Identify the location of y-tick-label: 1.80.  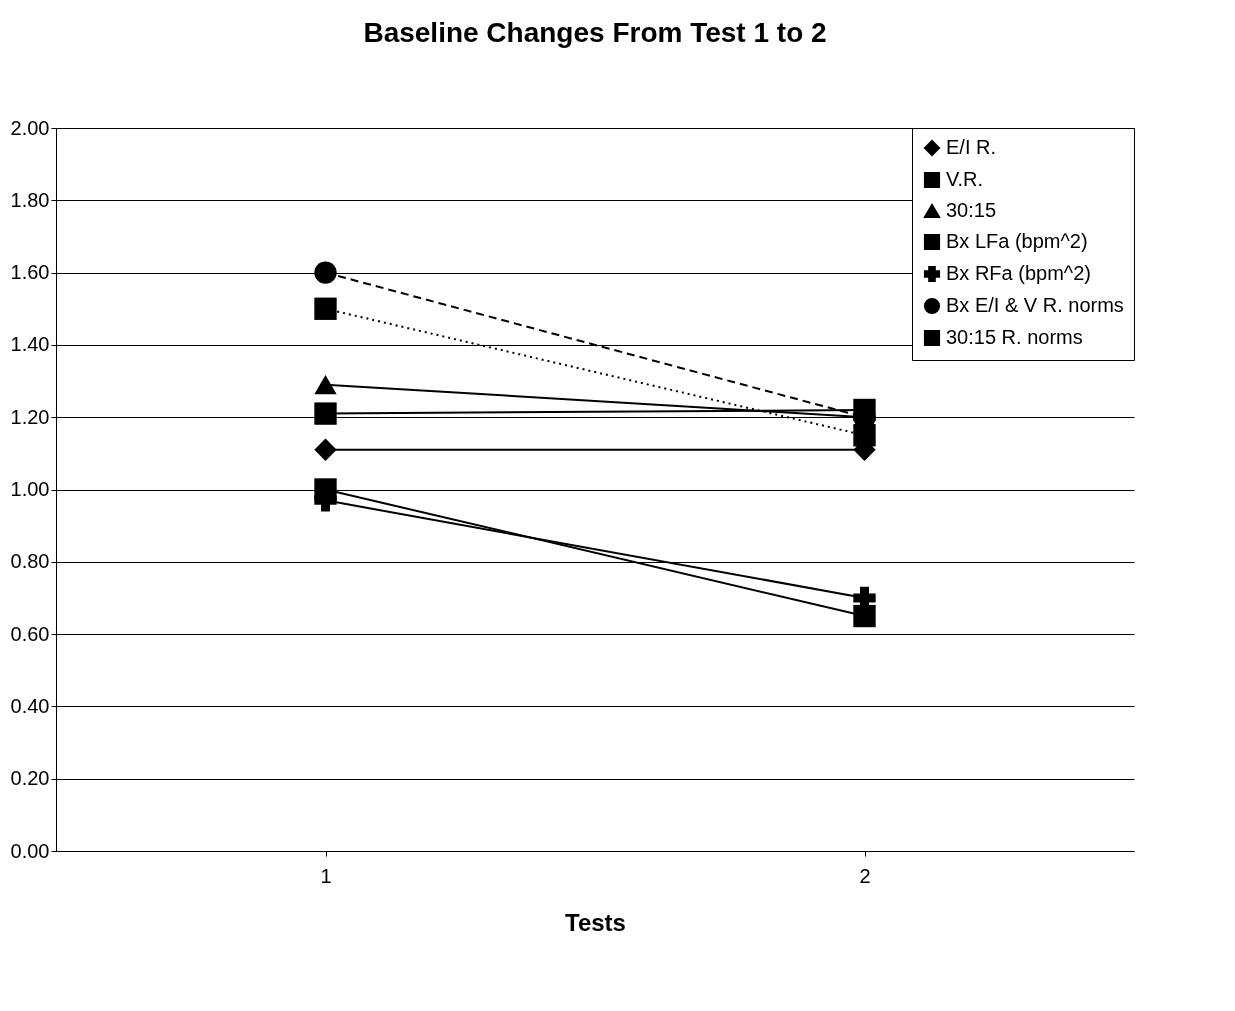
(30, 199).